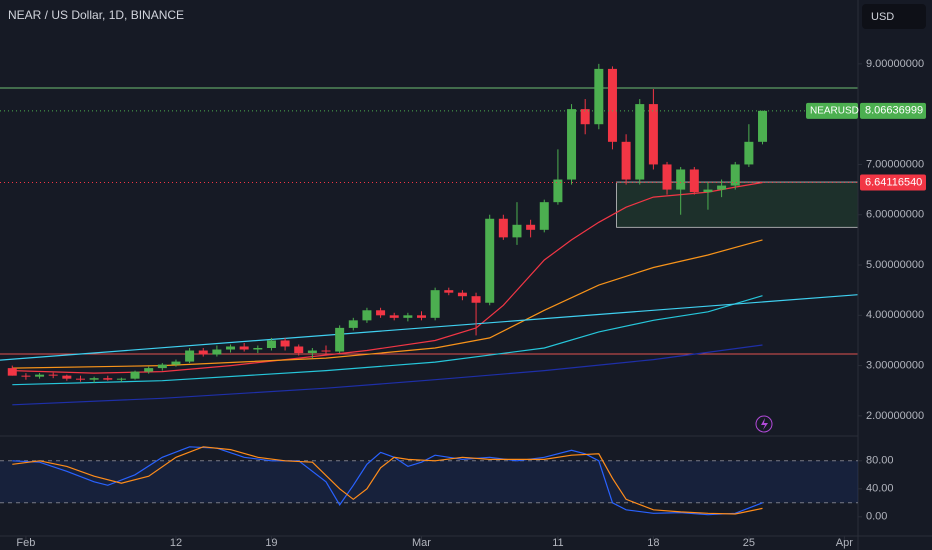  Describe the element at coordinates (895, 366) in the screenshot. I see `y-tick-label: 3.00000000` at that location.